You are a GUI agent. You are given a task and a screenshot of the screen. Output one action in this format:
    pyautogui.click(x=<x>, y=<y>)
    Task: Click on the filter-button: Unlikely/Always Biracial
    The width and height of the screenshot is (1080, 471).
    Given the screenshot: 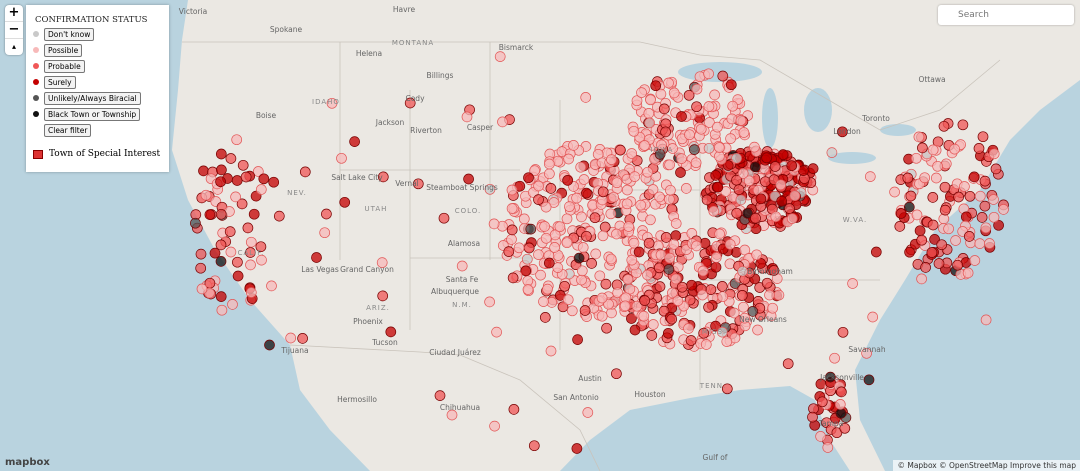 What is the action you would take?
    pyautogui.click(x=92, y=98)
    